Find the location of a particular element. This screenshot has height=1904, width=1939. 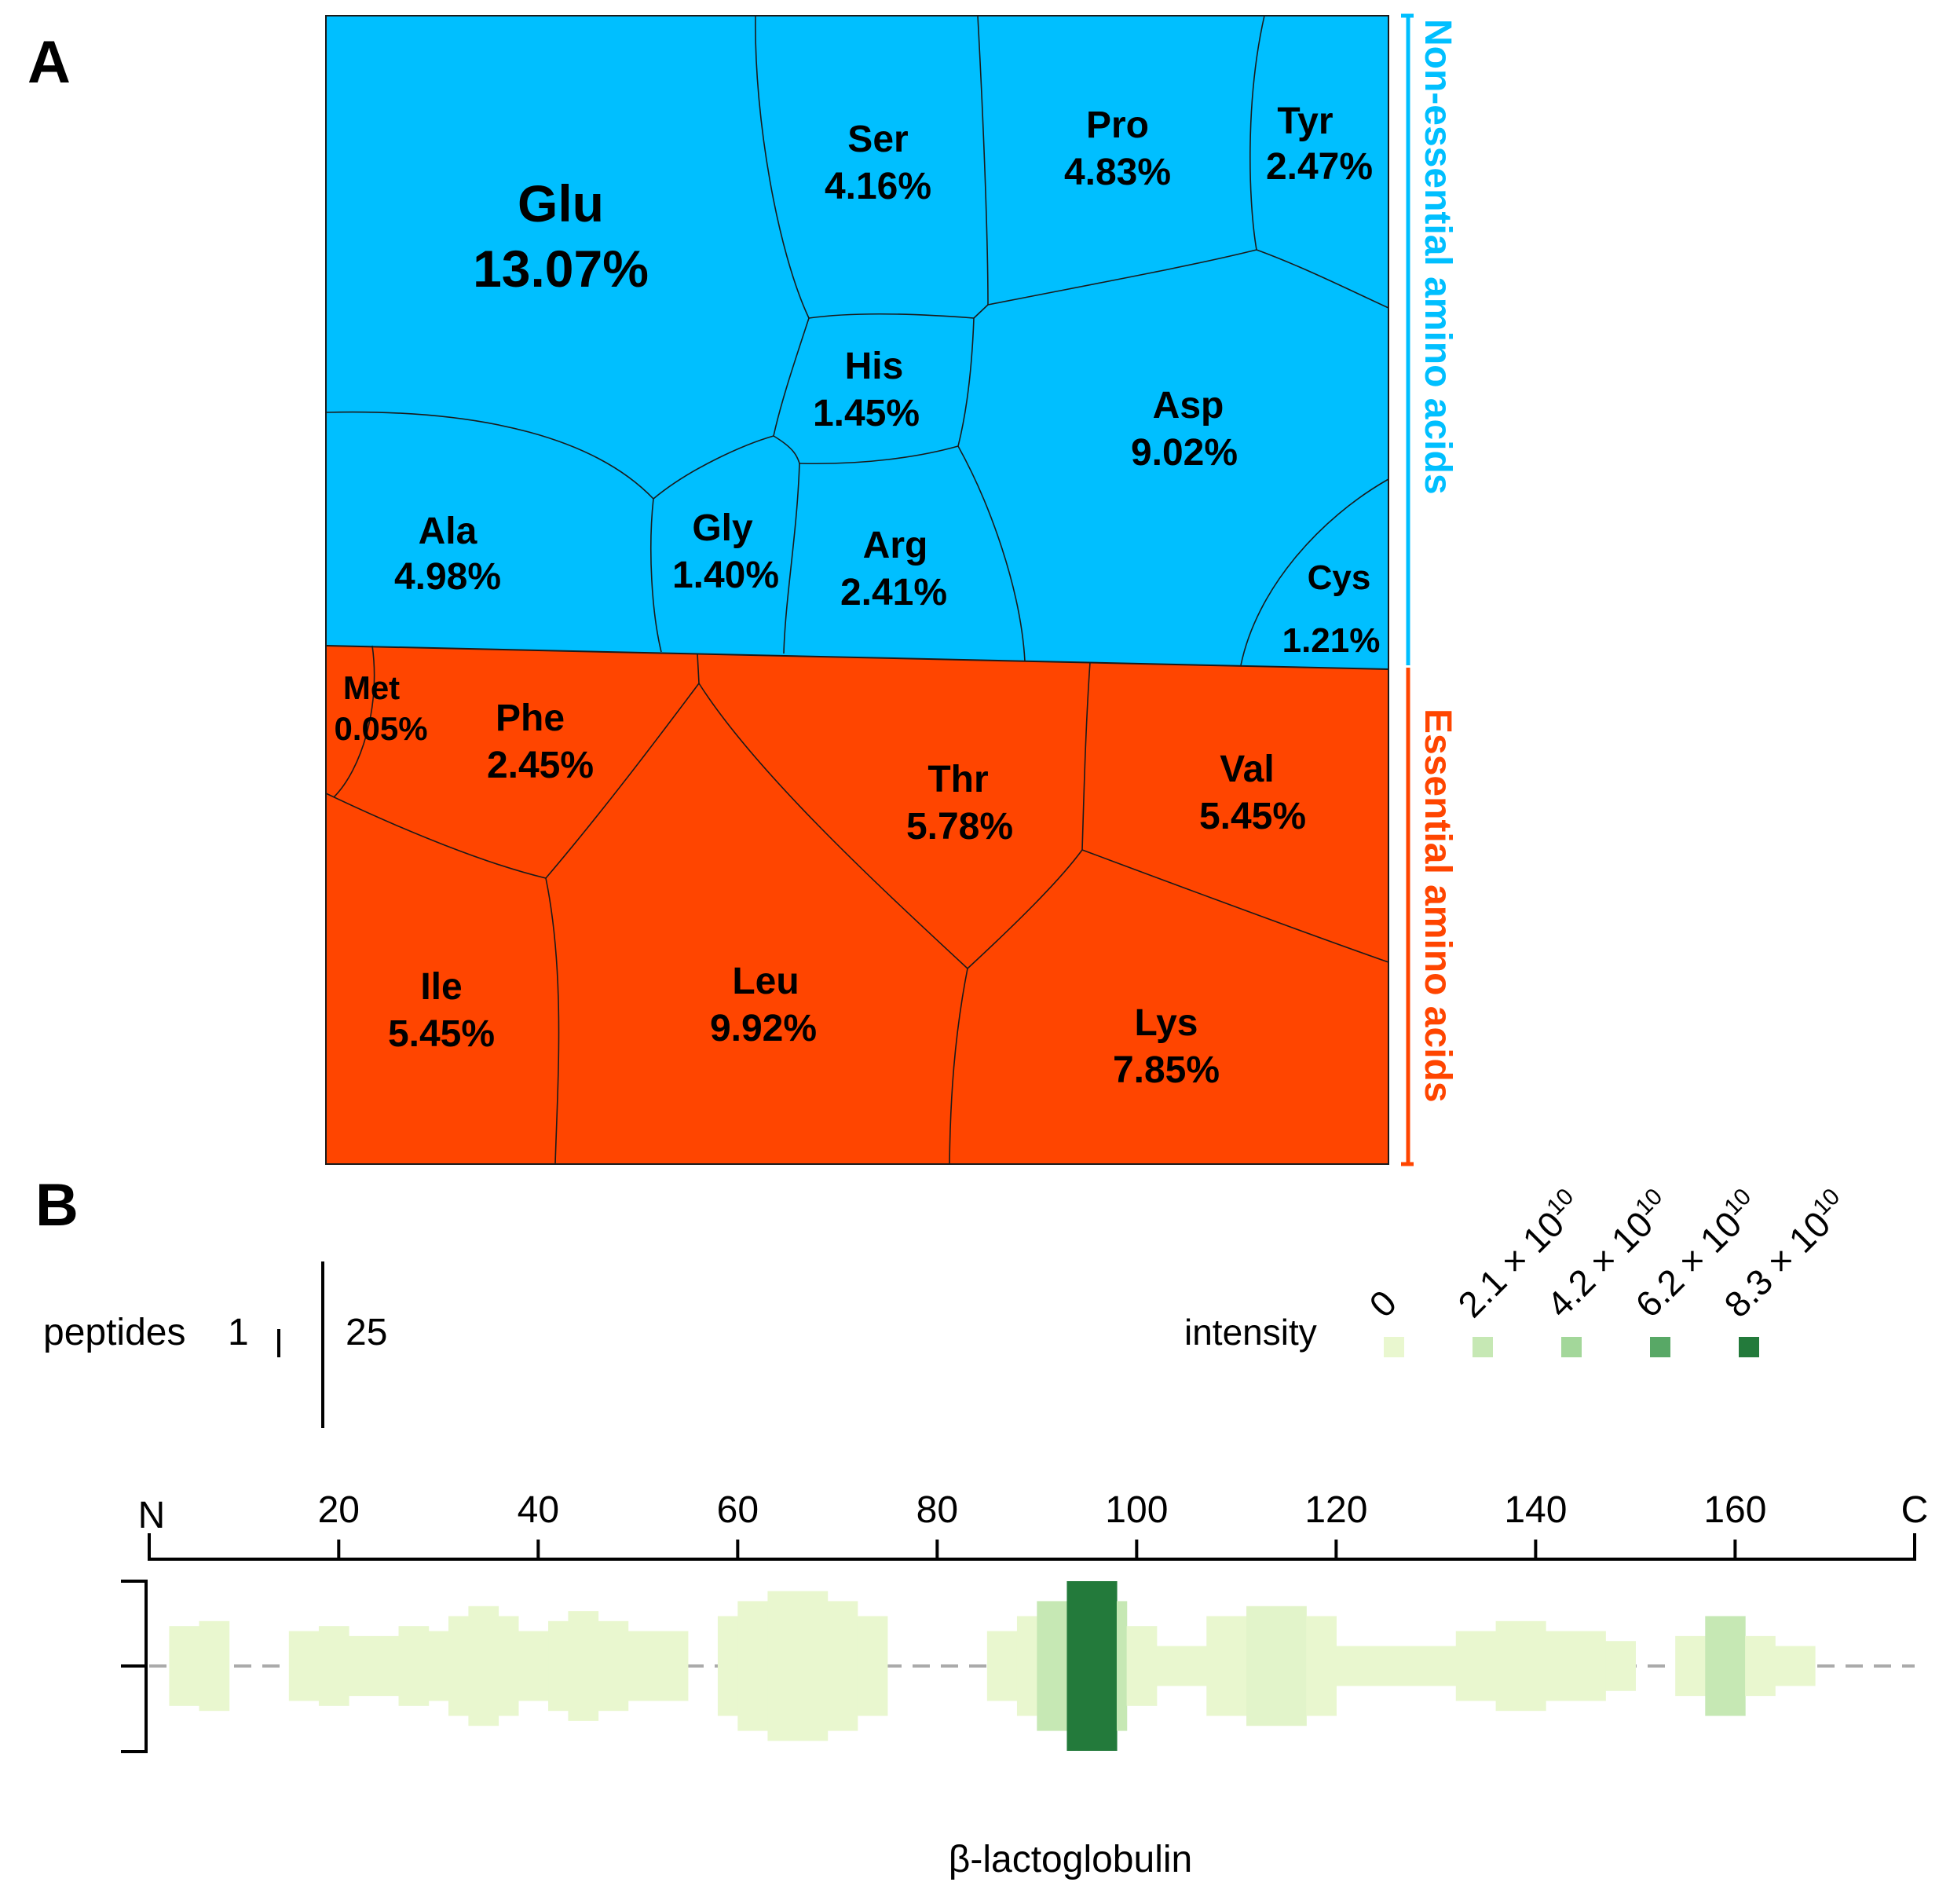

cell-pro-value: 4.83% is located at coordinates (1117, 172).